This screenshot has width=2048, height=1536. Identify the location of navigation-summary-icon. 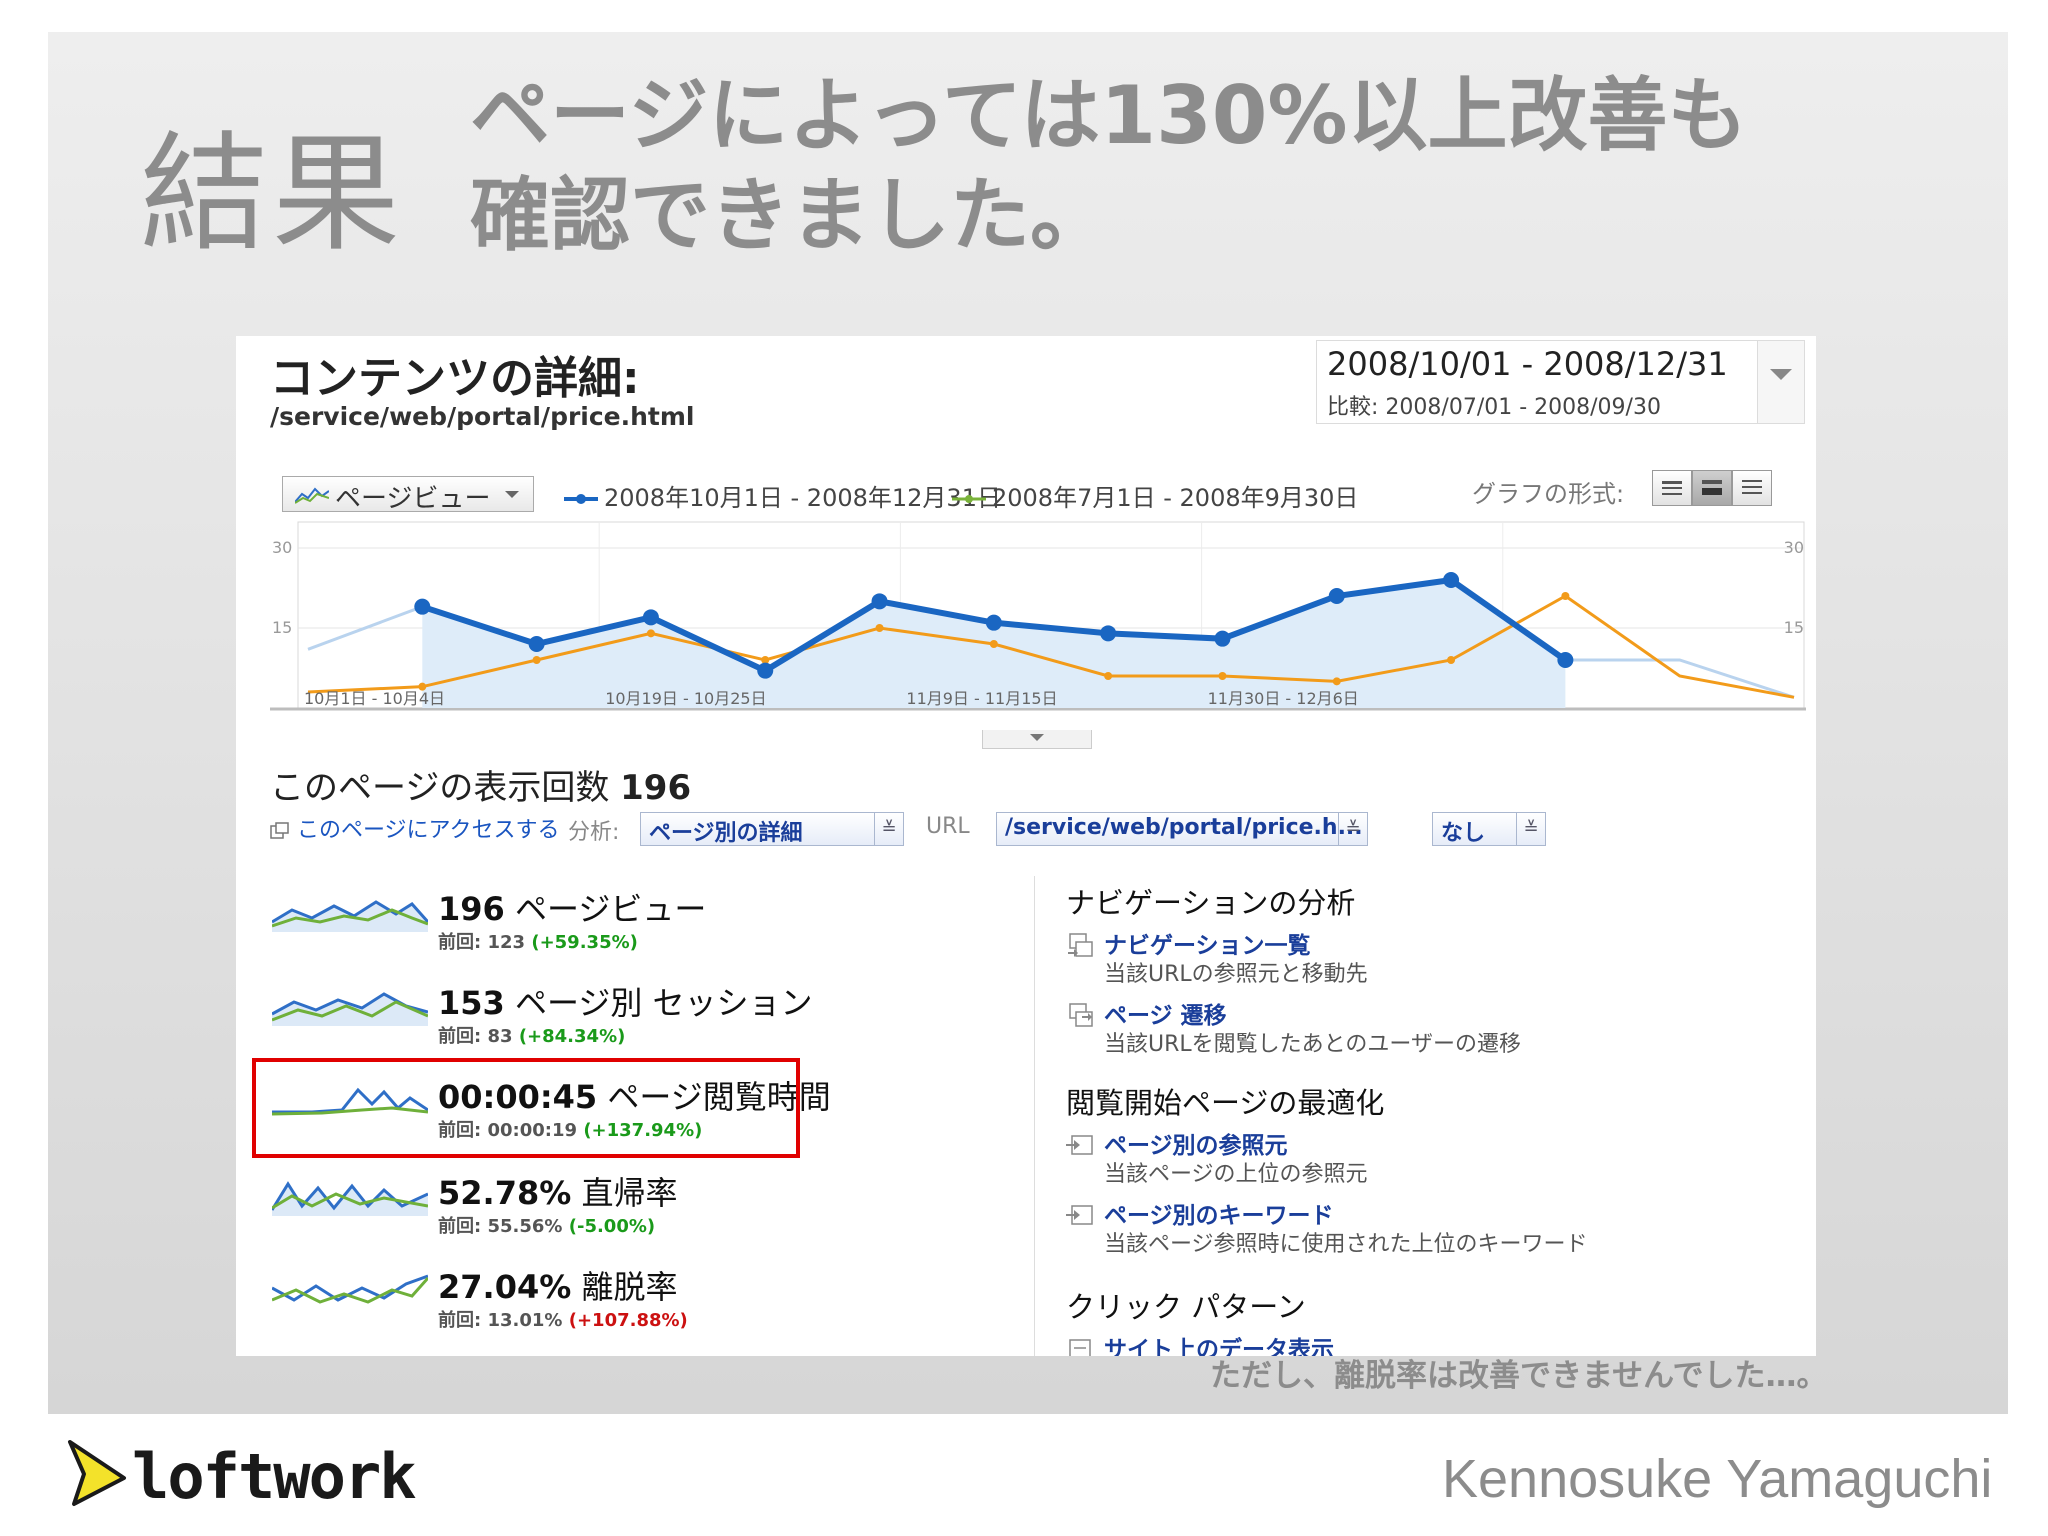
(1080, 945).